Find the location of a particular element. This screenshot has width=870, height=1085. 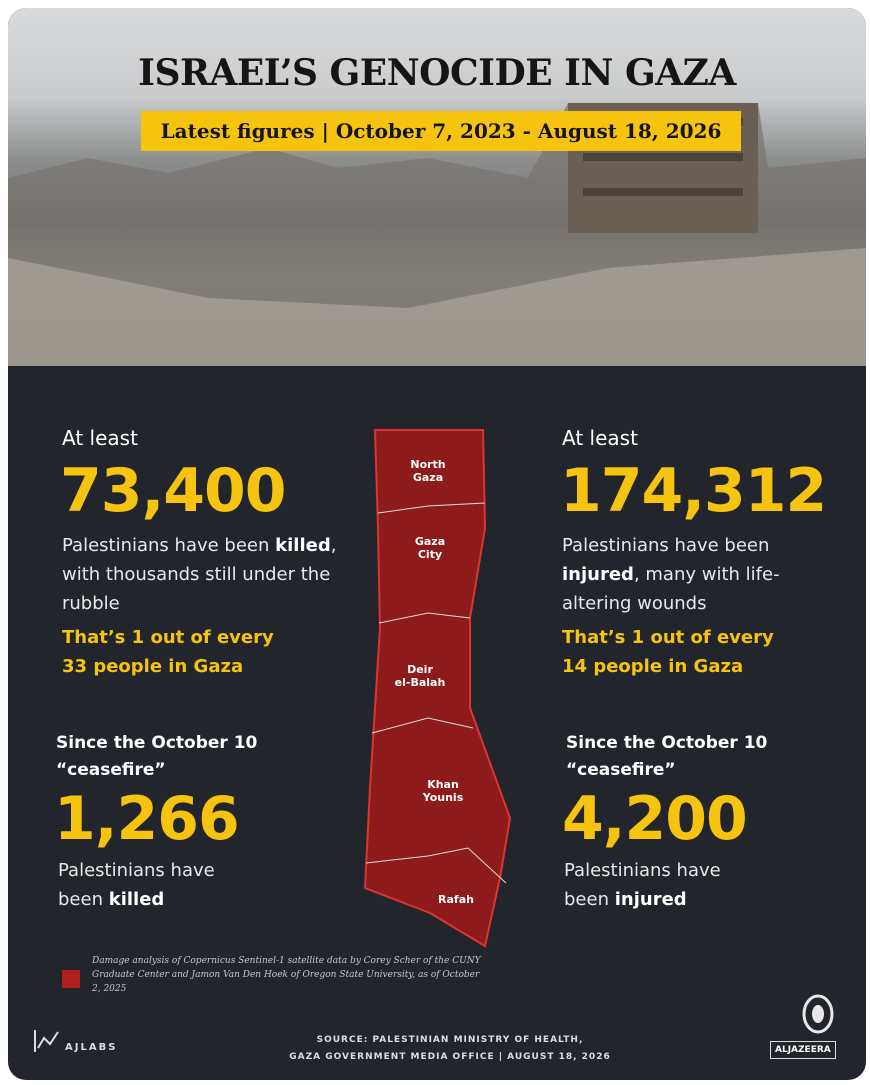

region-label: North is located at coordinates (427, 464).